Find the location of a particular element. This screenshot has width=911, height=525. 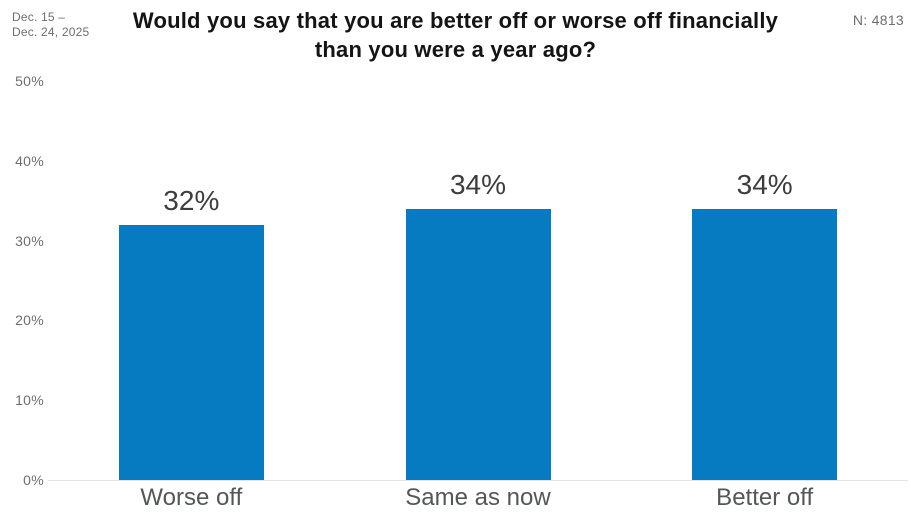

bar-same-as-now is located at coordinates (478, 344).